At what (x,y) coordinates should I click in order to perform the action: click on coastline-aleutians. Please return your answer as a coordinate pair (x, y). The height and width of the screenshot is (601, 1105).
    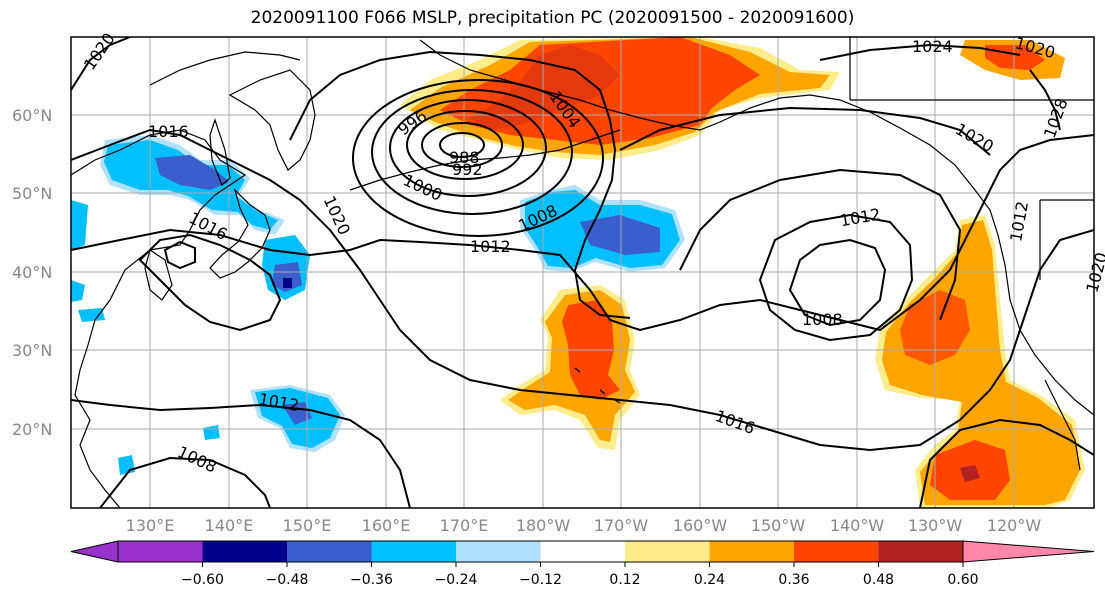
    Looking at the image, I should click on (485, 160).